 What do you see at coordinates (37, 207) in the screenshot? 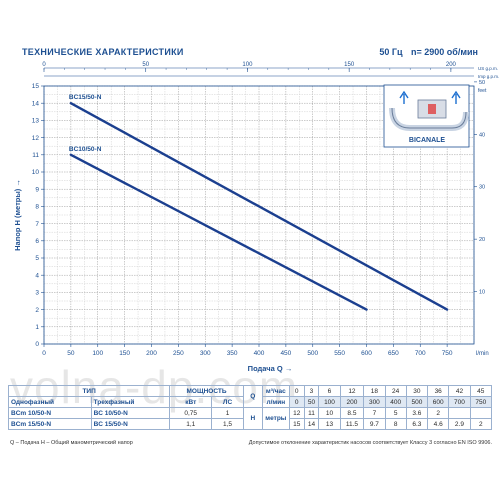
I see `y-tick-label: 8` at bounding box center [37, 207].